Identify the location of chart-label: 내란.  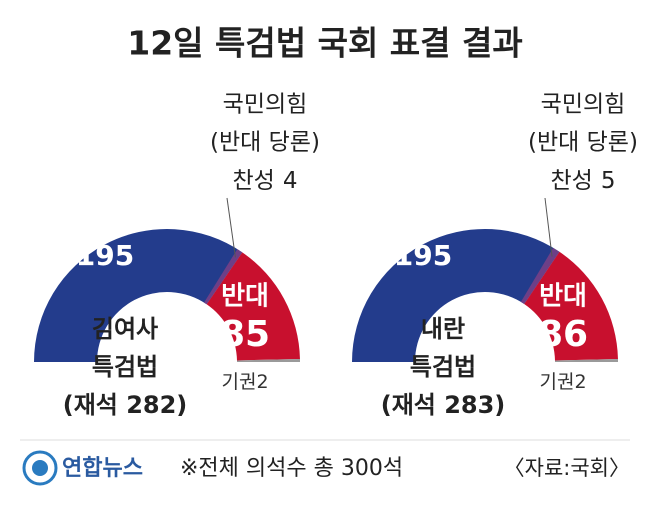
(443, 329).